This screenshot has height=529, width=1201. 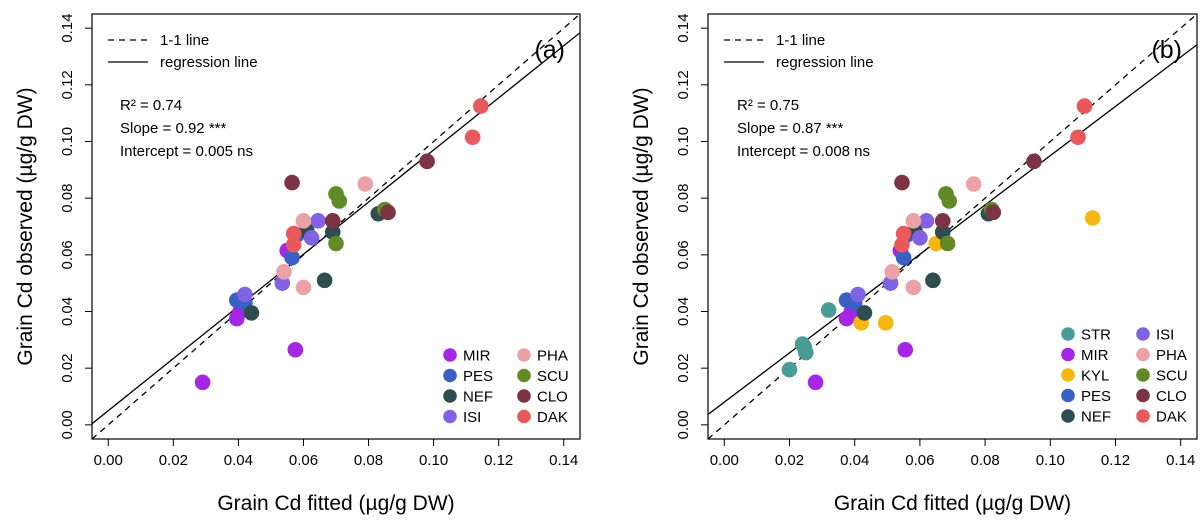 What do you see at coordinates (186, 151) in the screenshot?
I see `stats-text: Intercept = 0.005 ns` at bounding box center [186, 151].